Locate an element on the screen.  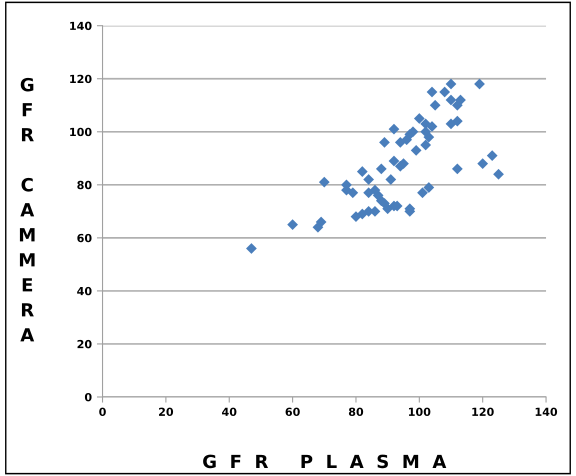
x-tick-label: 60 is located at coordinates (293, 412).